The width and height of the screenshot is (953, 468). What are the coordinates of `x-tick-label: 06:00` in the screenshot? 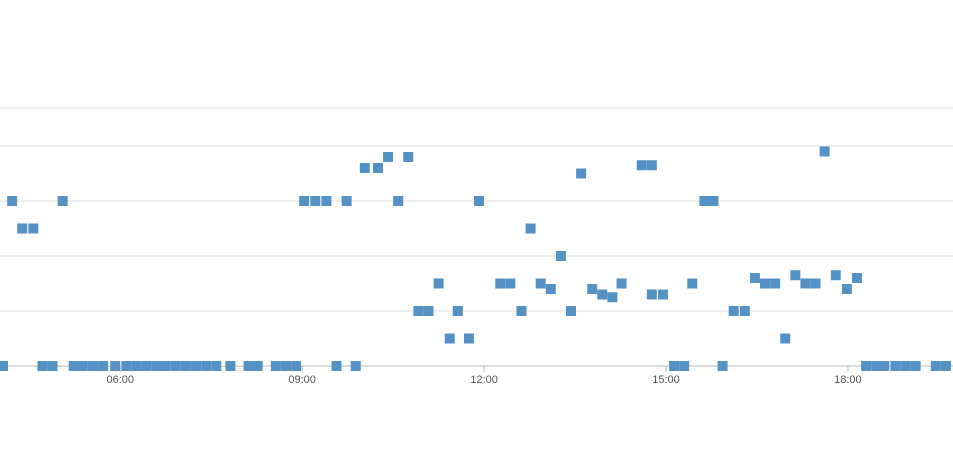 It's located at (120, 380).